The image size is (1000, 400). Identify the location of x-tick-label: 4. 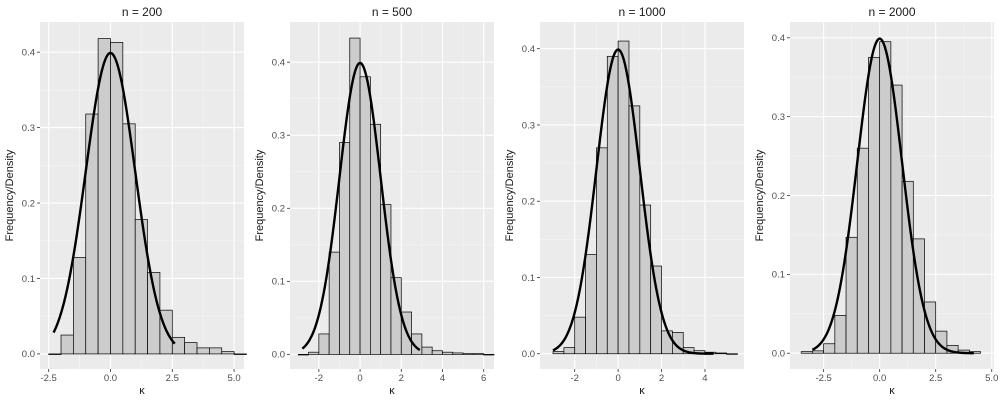
(442, 378).